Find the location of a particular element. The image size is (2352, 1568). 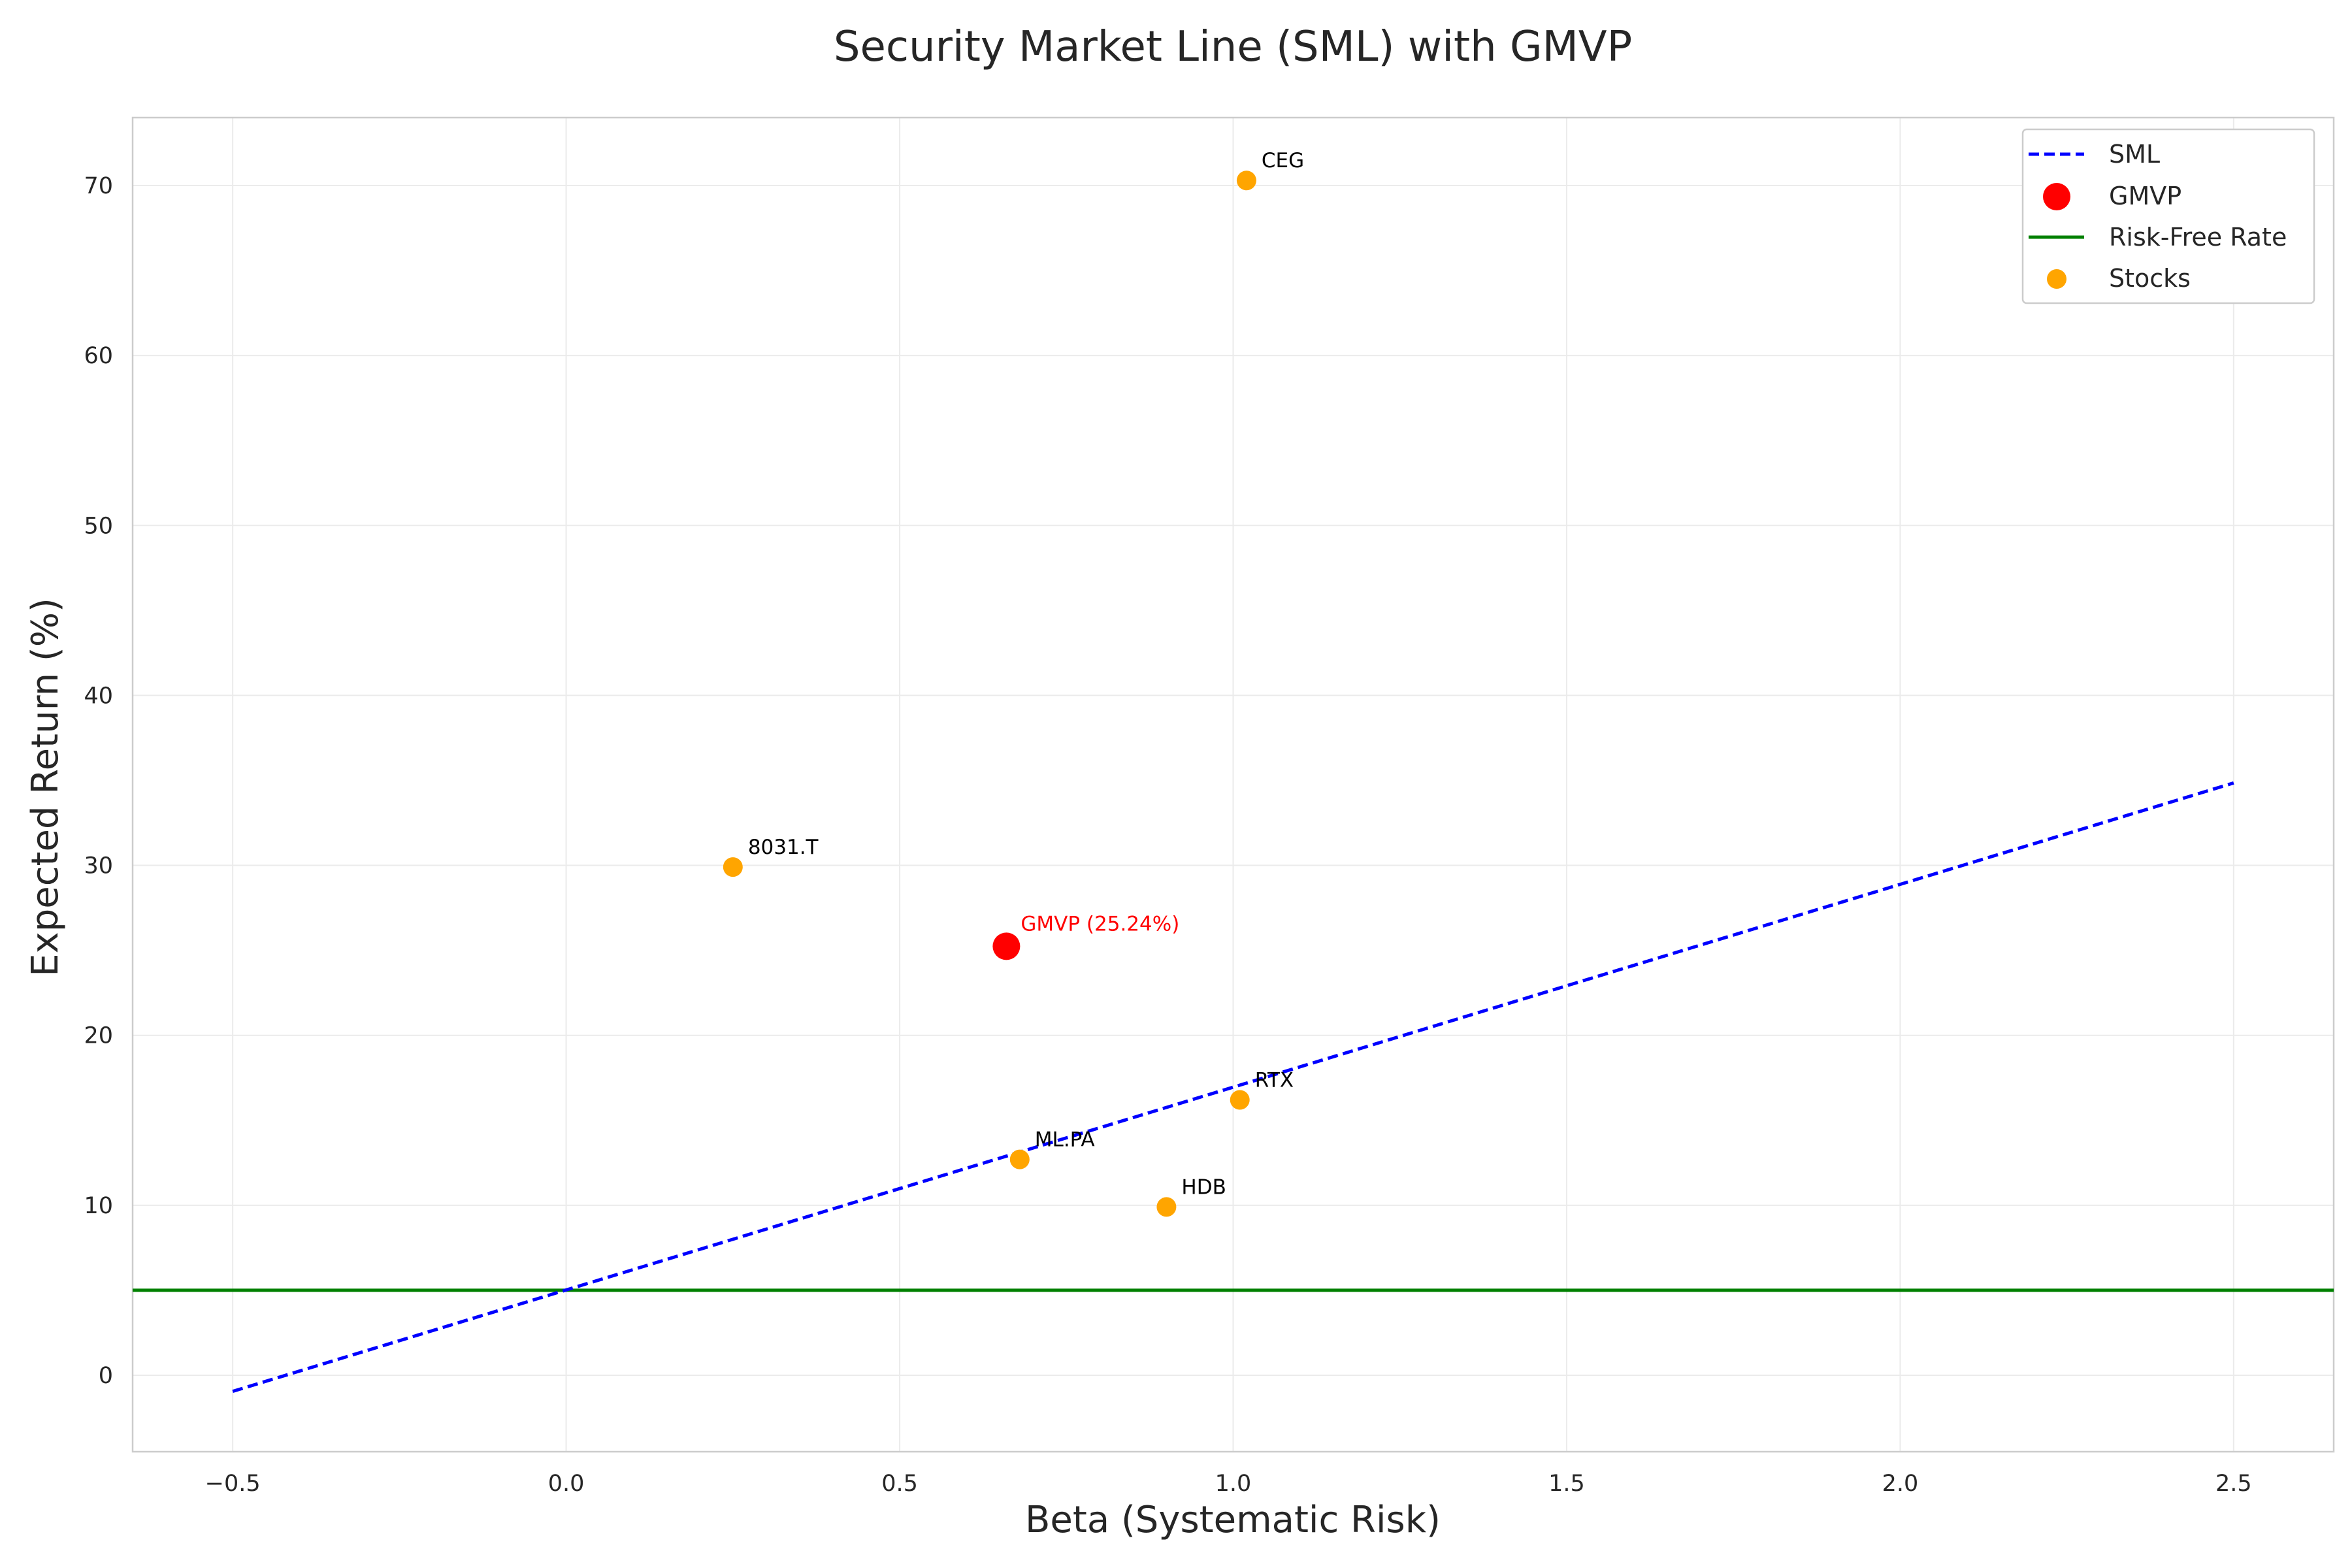

legend-riskfree-label: Risk-Free Rate is located at coordinates (2198, 237).